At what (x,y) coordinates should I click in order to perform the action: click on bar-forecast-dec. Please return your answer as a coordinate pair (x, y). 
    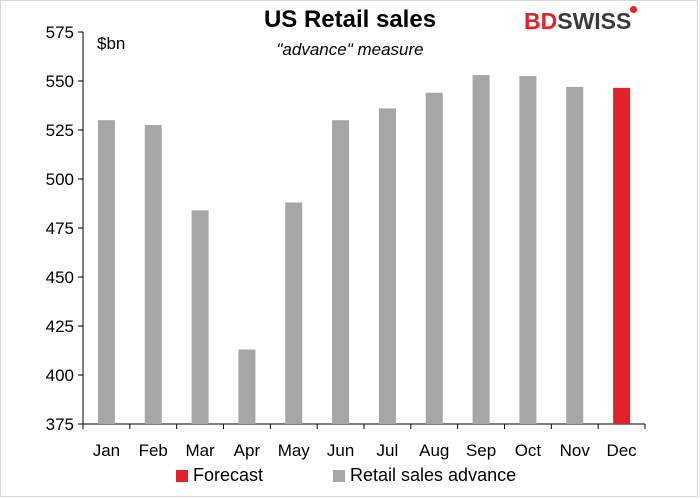
    Looking at the image, I should click on (622, 256).